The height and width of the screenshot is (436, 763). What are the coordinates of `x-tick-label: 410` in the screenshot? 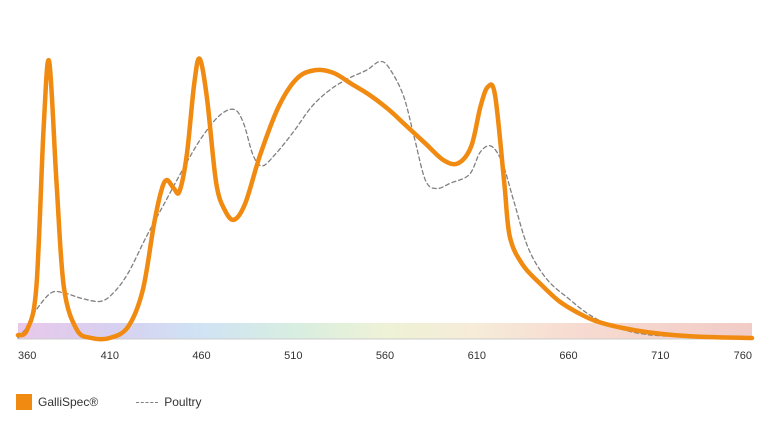 It's located at (110, 356).